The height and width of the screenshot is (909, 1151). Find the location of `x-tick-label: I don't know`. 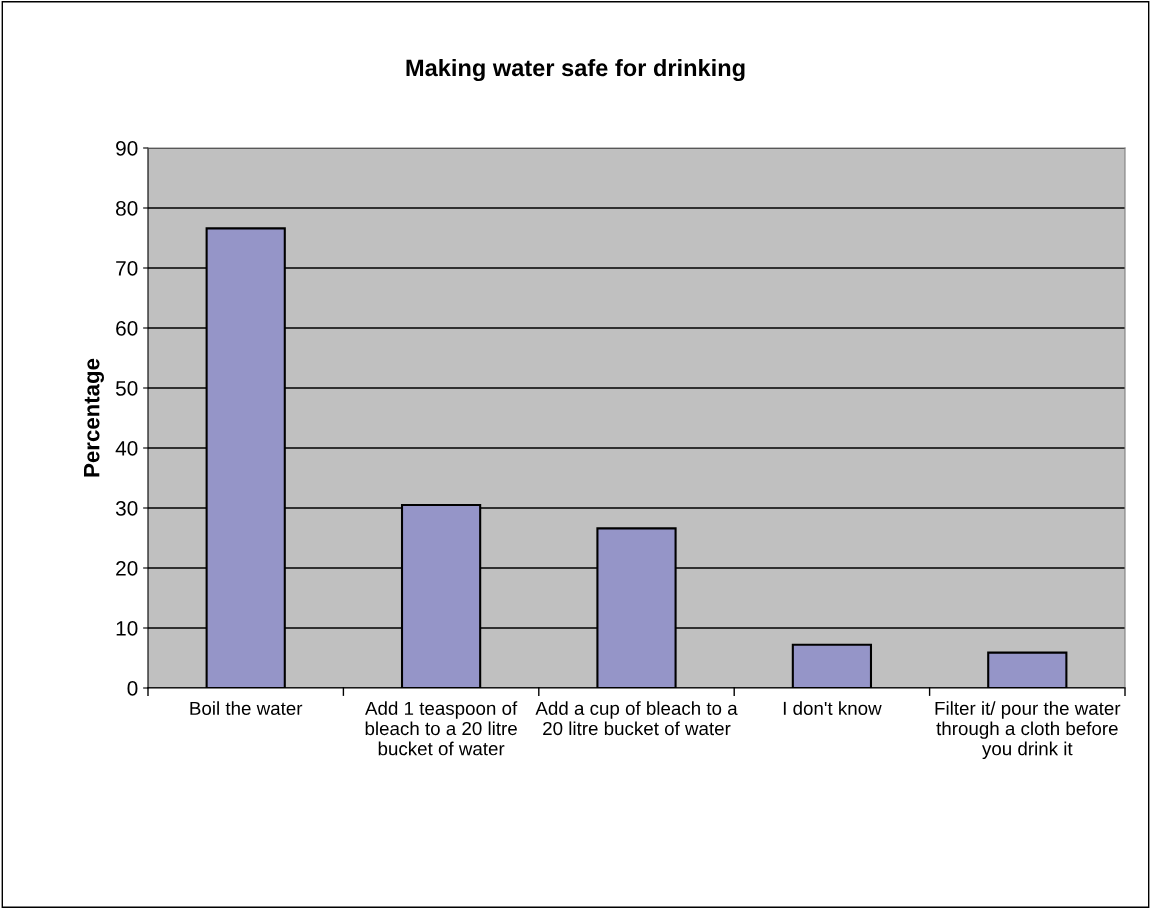

x-tick-label: I don't know is located at coordinates (832, 708).